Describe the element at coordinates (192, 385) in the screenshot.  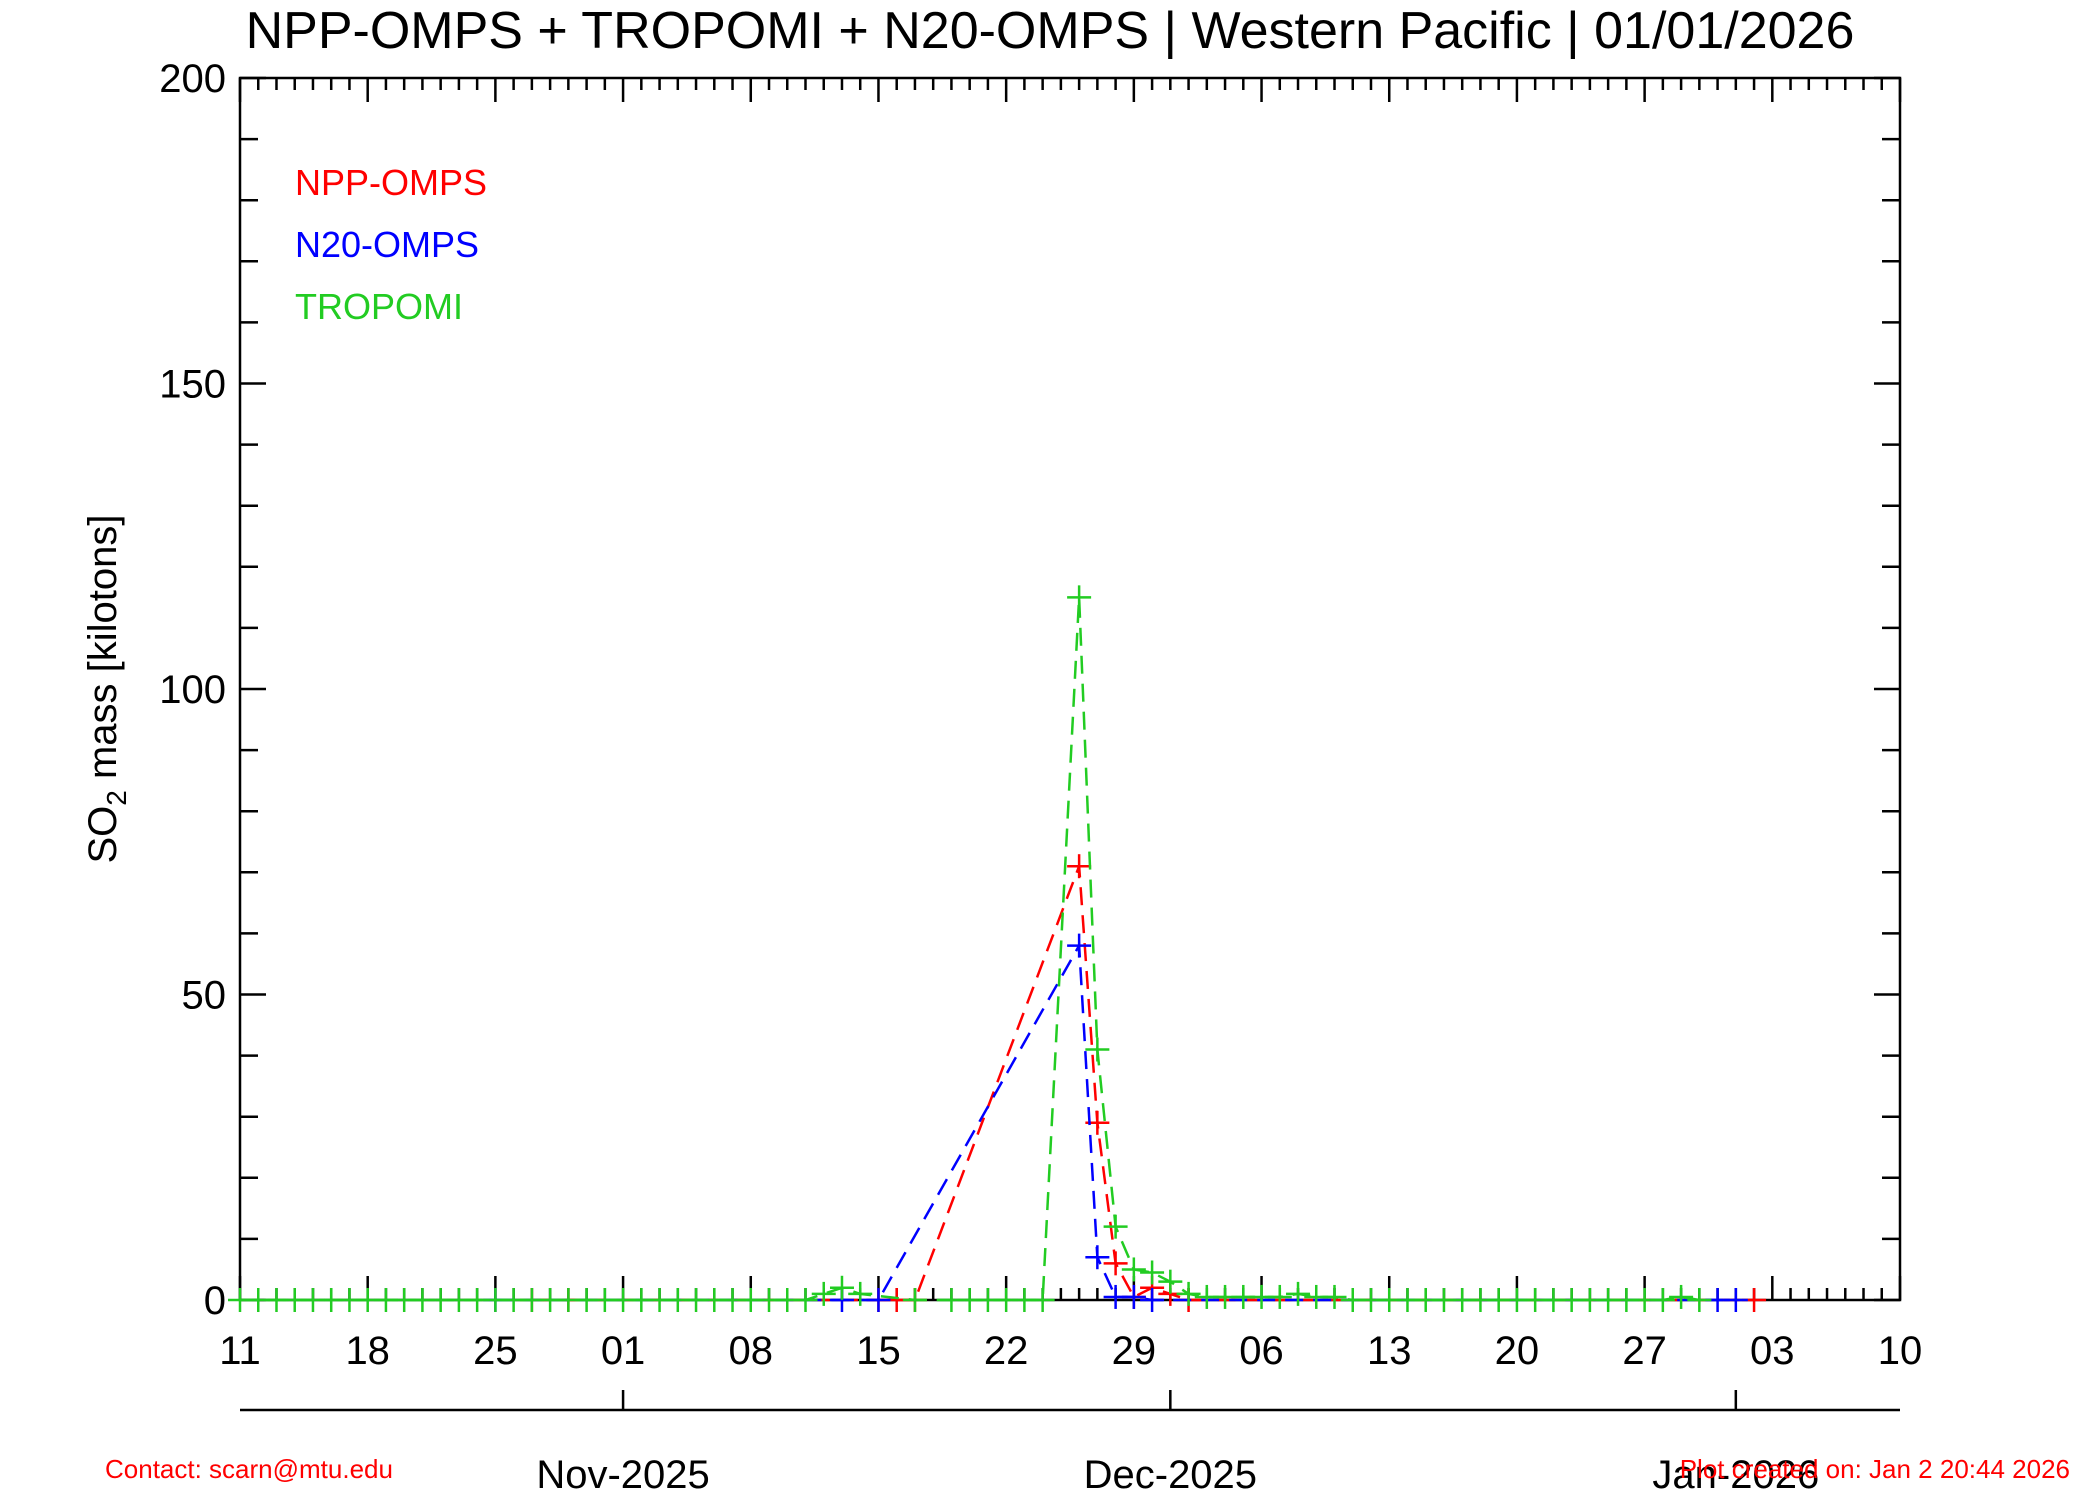
I see `y-tick-label: 150` at that location.